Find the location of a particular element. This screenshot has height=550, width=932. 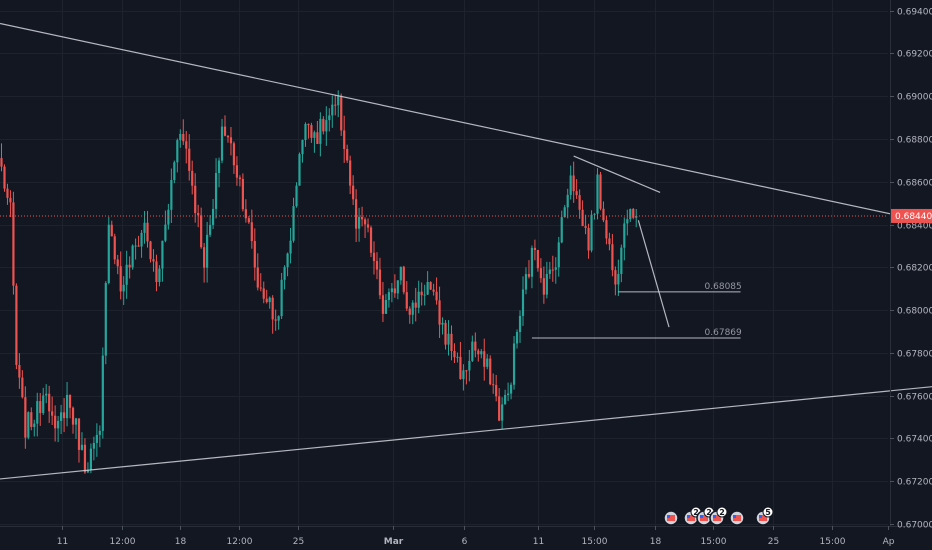

event-badge: 5 is located at coordinates (764, 516).